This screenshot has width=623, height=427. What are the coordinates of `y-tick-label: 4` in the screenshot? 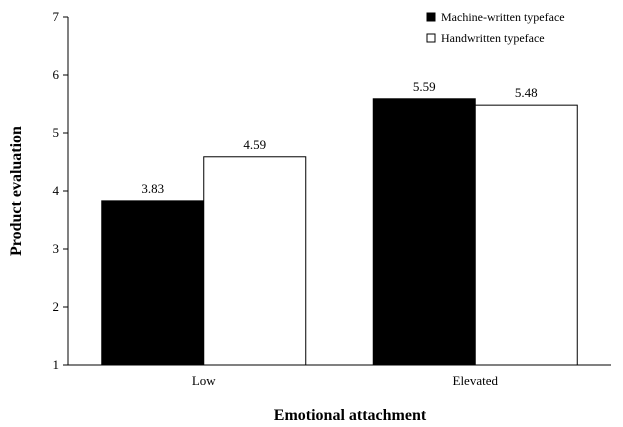 It's located at (56, 190).